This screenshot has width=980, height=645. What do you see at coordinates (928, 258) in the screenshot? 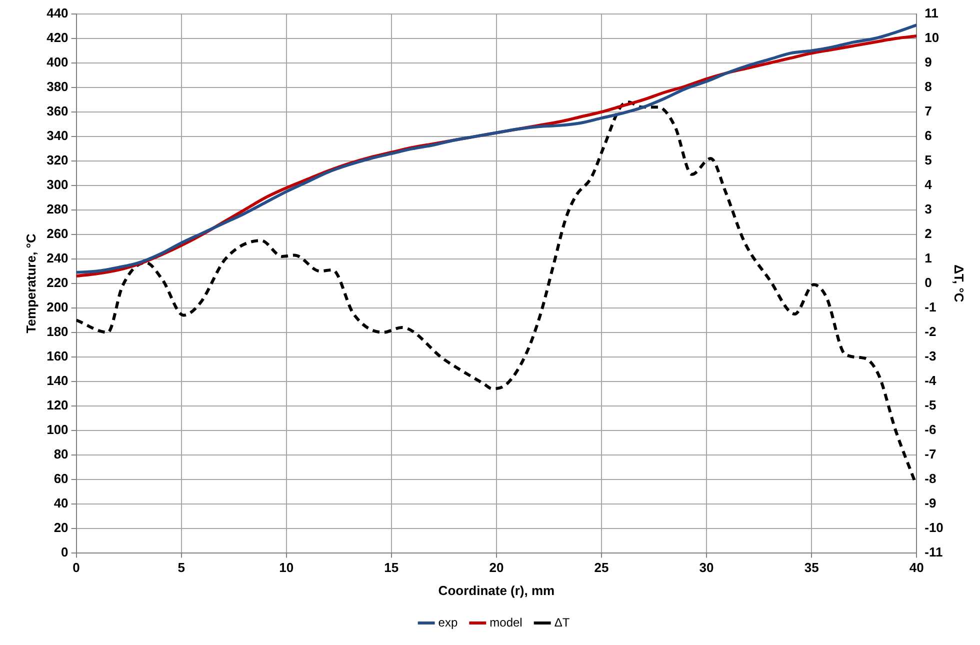
I see `y2-tick-label: 1` at bounding box center [928, 258].